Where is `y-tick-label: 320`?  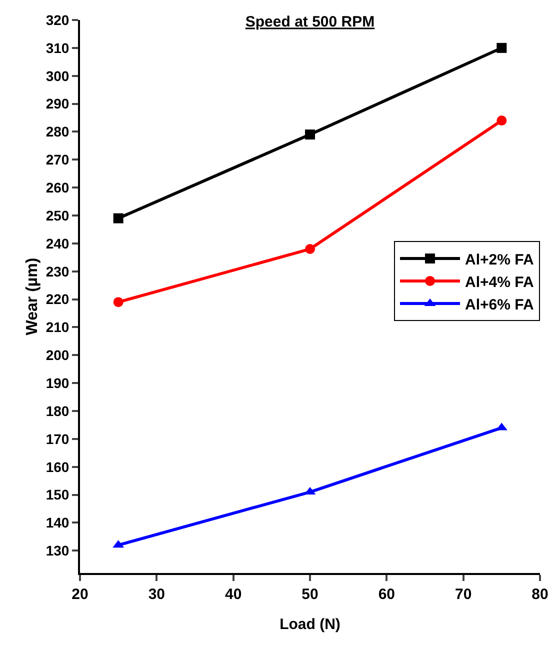 y-tick-label: 320 is located at coordinates (58, 20).